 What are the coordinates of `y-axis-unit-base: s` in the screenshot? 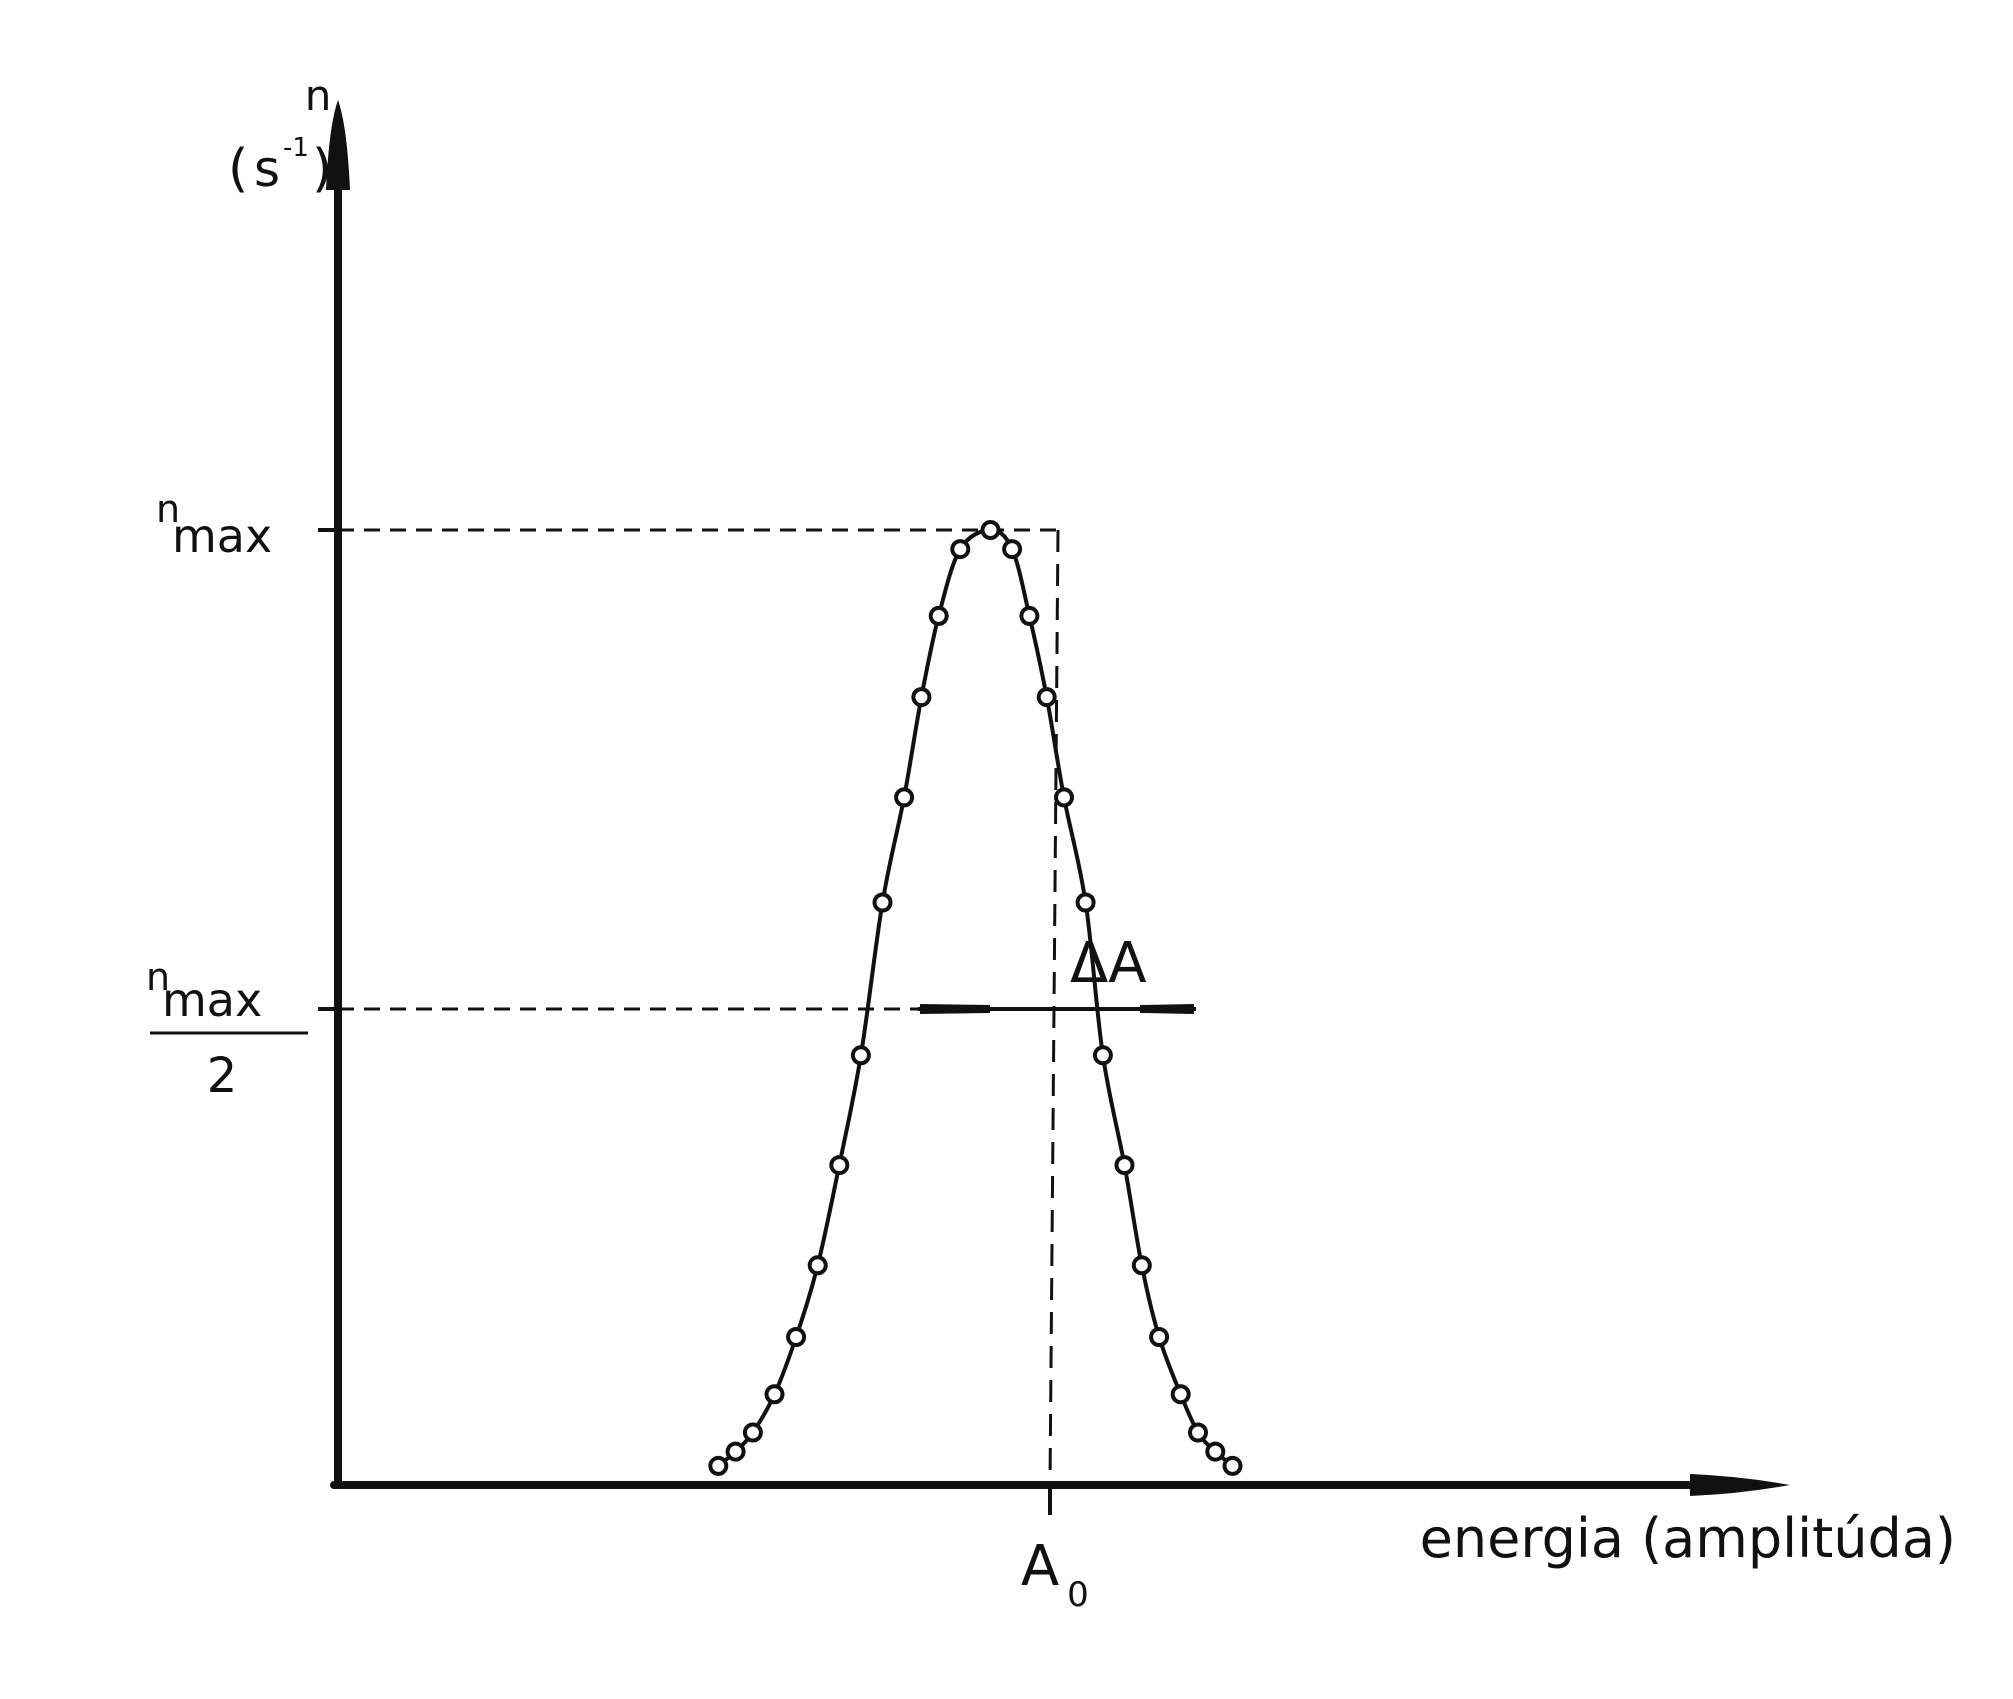 It's located at (267, 169).